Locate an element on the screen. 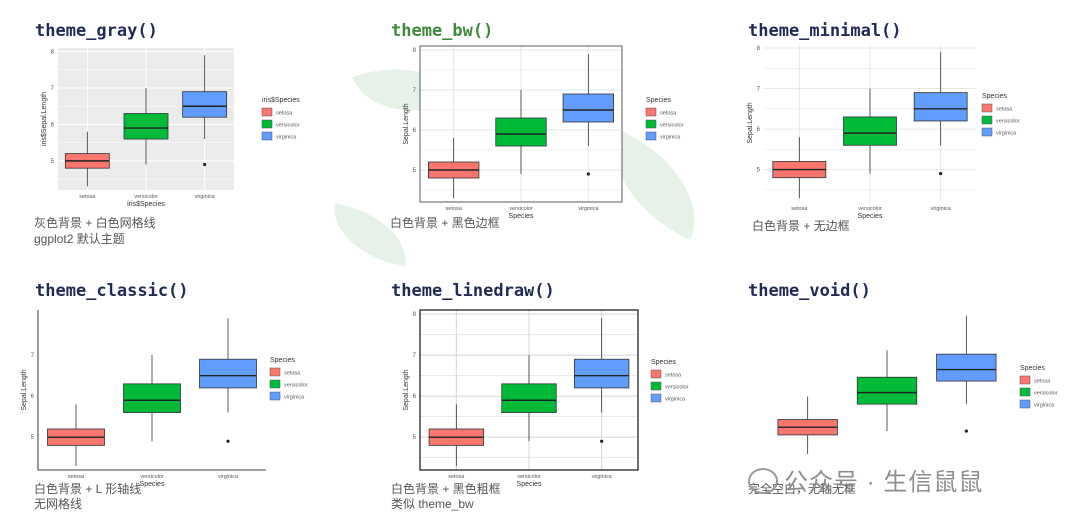  panel-title: theme_gray() is located at coordinates (96, 31).